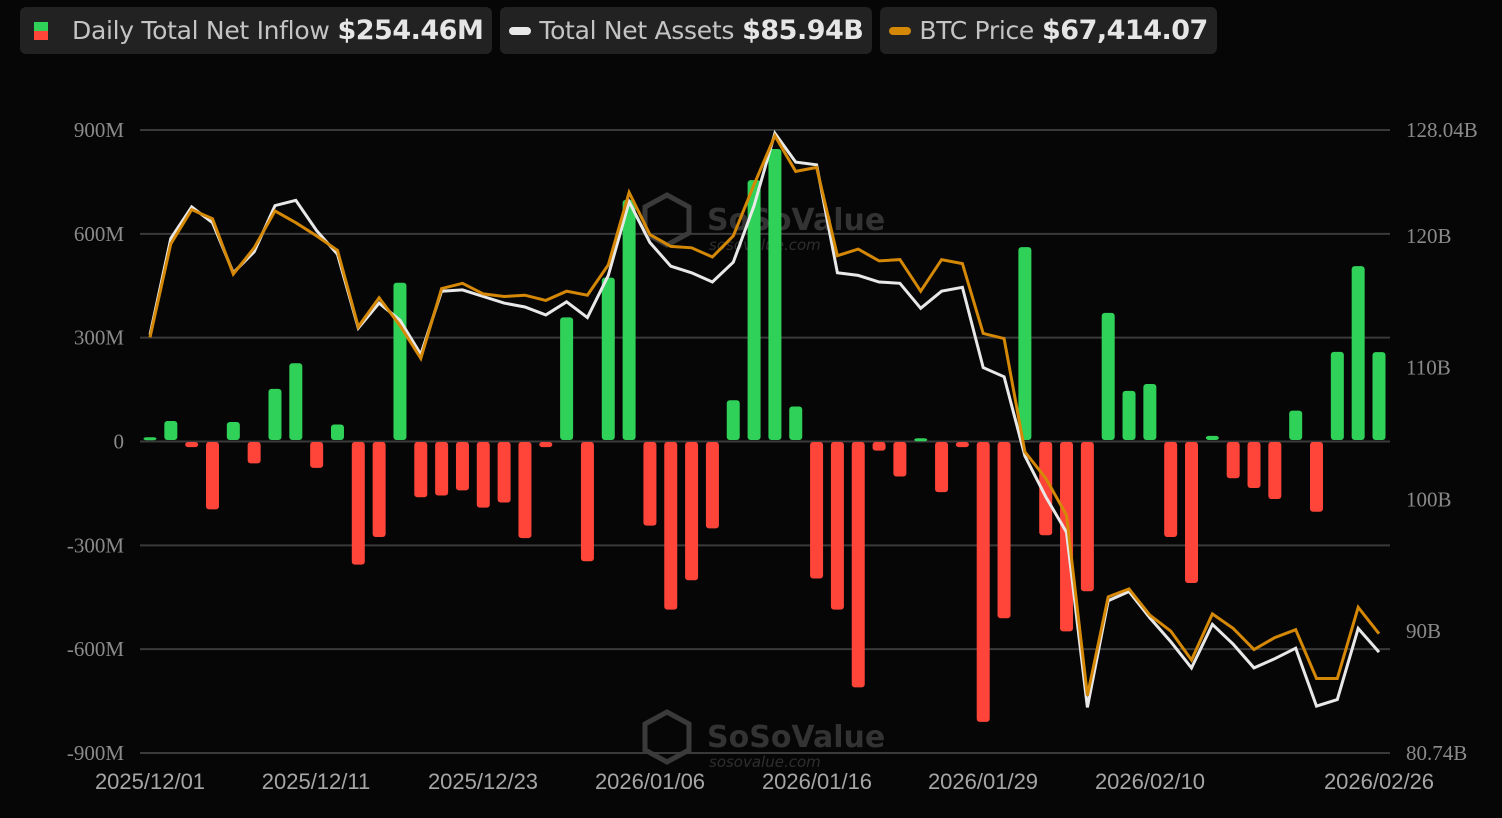  Describe the element at coordinates (119, 442) in the screenshot. I see `svg-text: 0` at that location.